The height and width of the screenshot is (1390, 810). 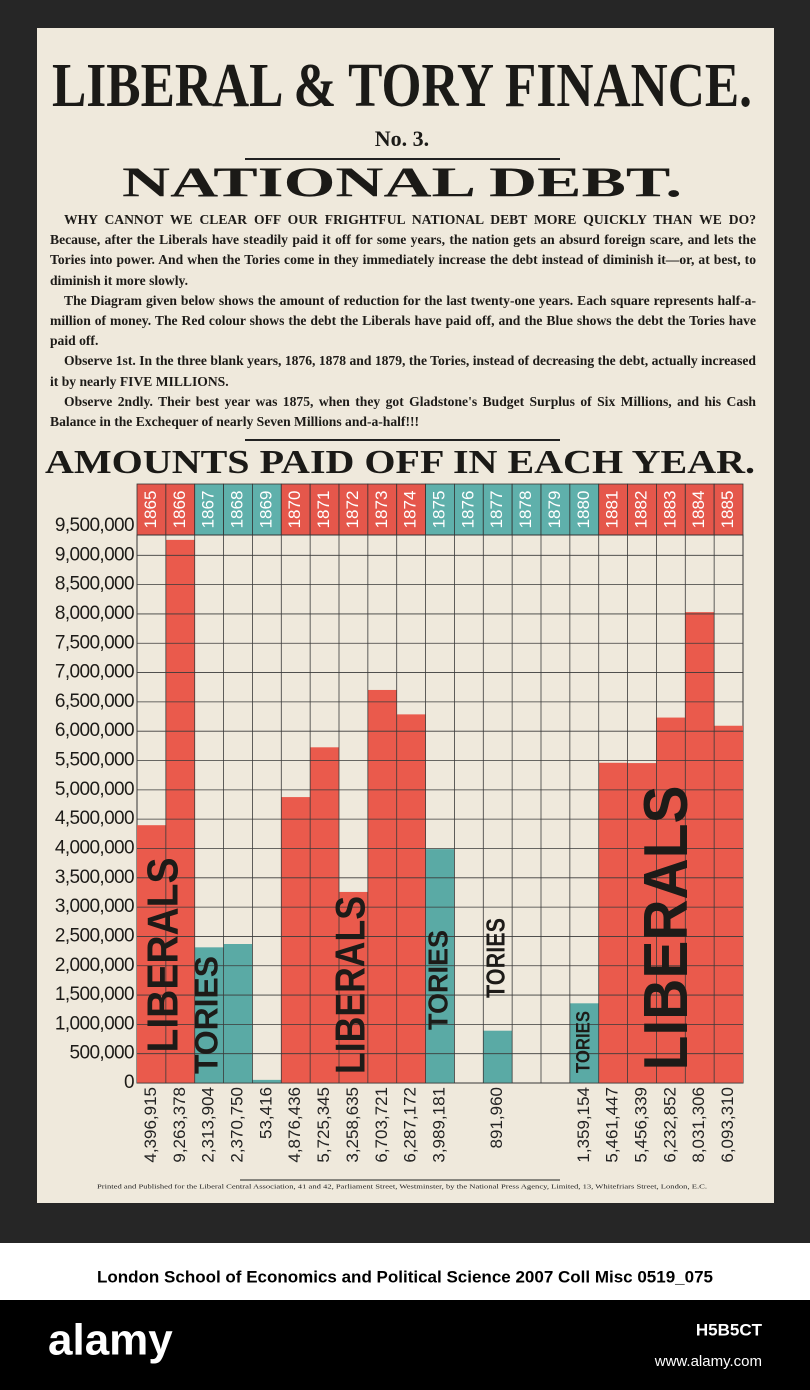 What do you see at coordinates (612, 1125) in the screenshot?
I see `value-label: 5,461,447` at bounding box center [612, 1125].